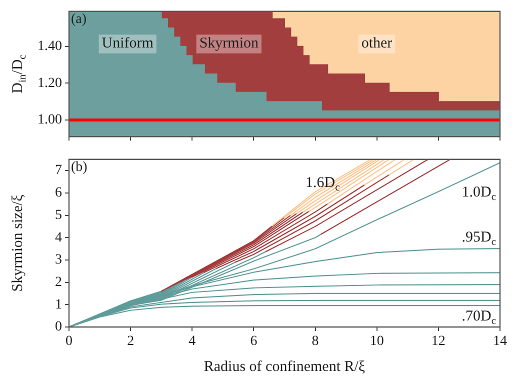 This screenshot has height=381, width=512. I want to click on x-tick-label: 14, so click(500, 342).